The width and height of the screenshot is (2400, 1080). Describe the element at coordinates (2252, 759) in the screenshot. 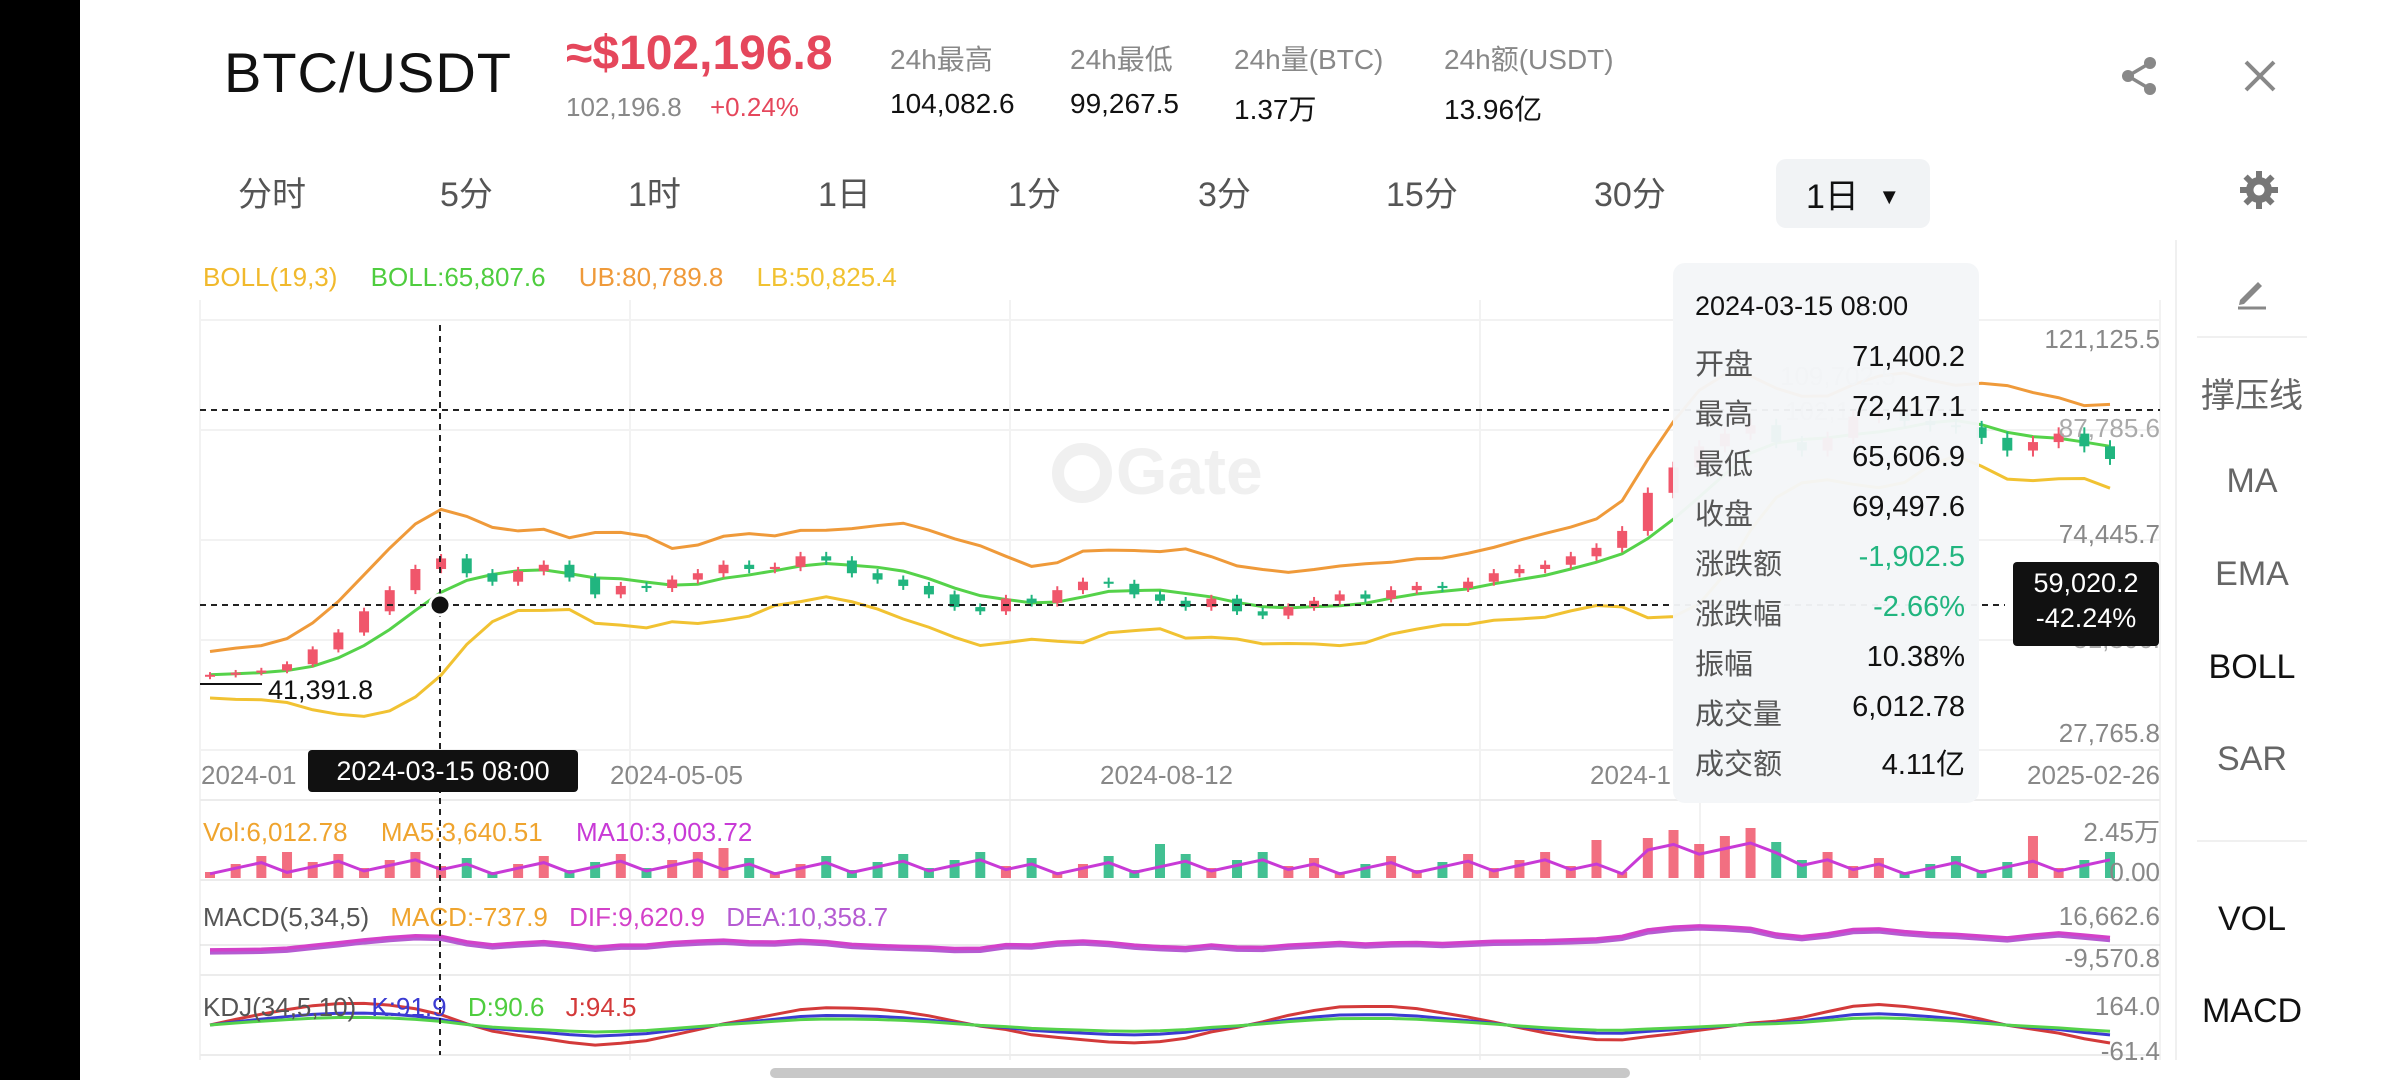

I see `indicator-sar: SAR` at that location.